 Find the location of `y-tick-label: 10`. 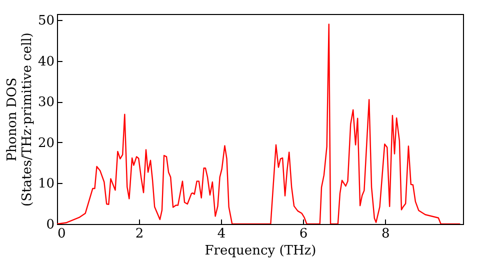

y-tick-label: 10 is located at coordinates (46, 184).